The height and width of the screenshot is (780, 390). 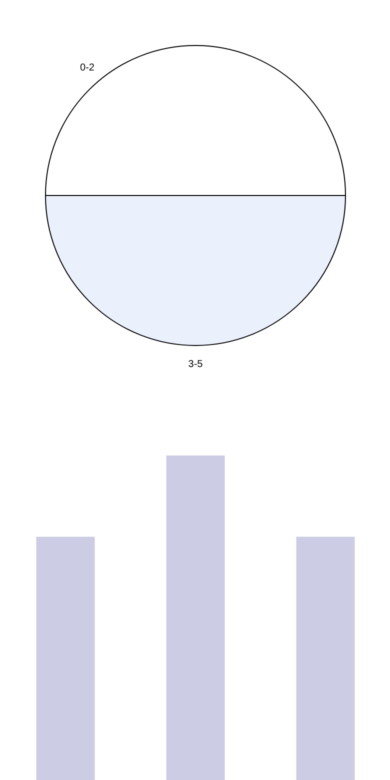 What do you see at coordinates (196, 364) in the screenshot?
I see `slice-label: 3-5` at bounding box center [196, 364].